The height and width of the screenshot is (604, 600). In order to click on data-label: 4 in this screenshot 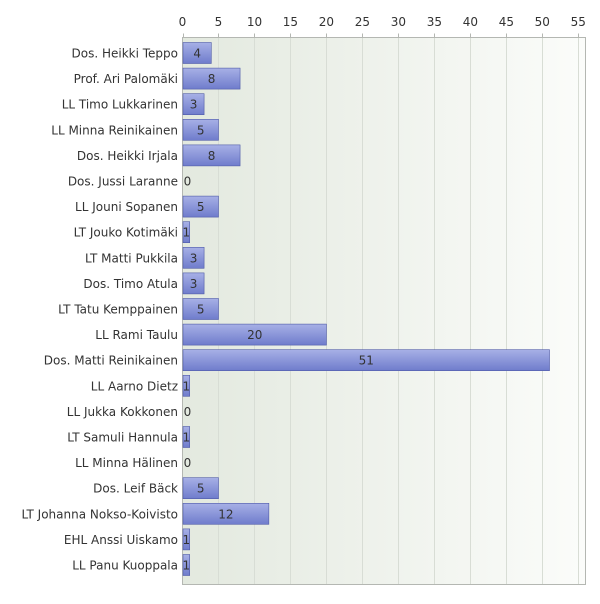, I will do `click(197, 54)`.